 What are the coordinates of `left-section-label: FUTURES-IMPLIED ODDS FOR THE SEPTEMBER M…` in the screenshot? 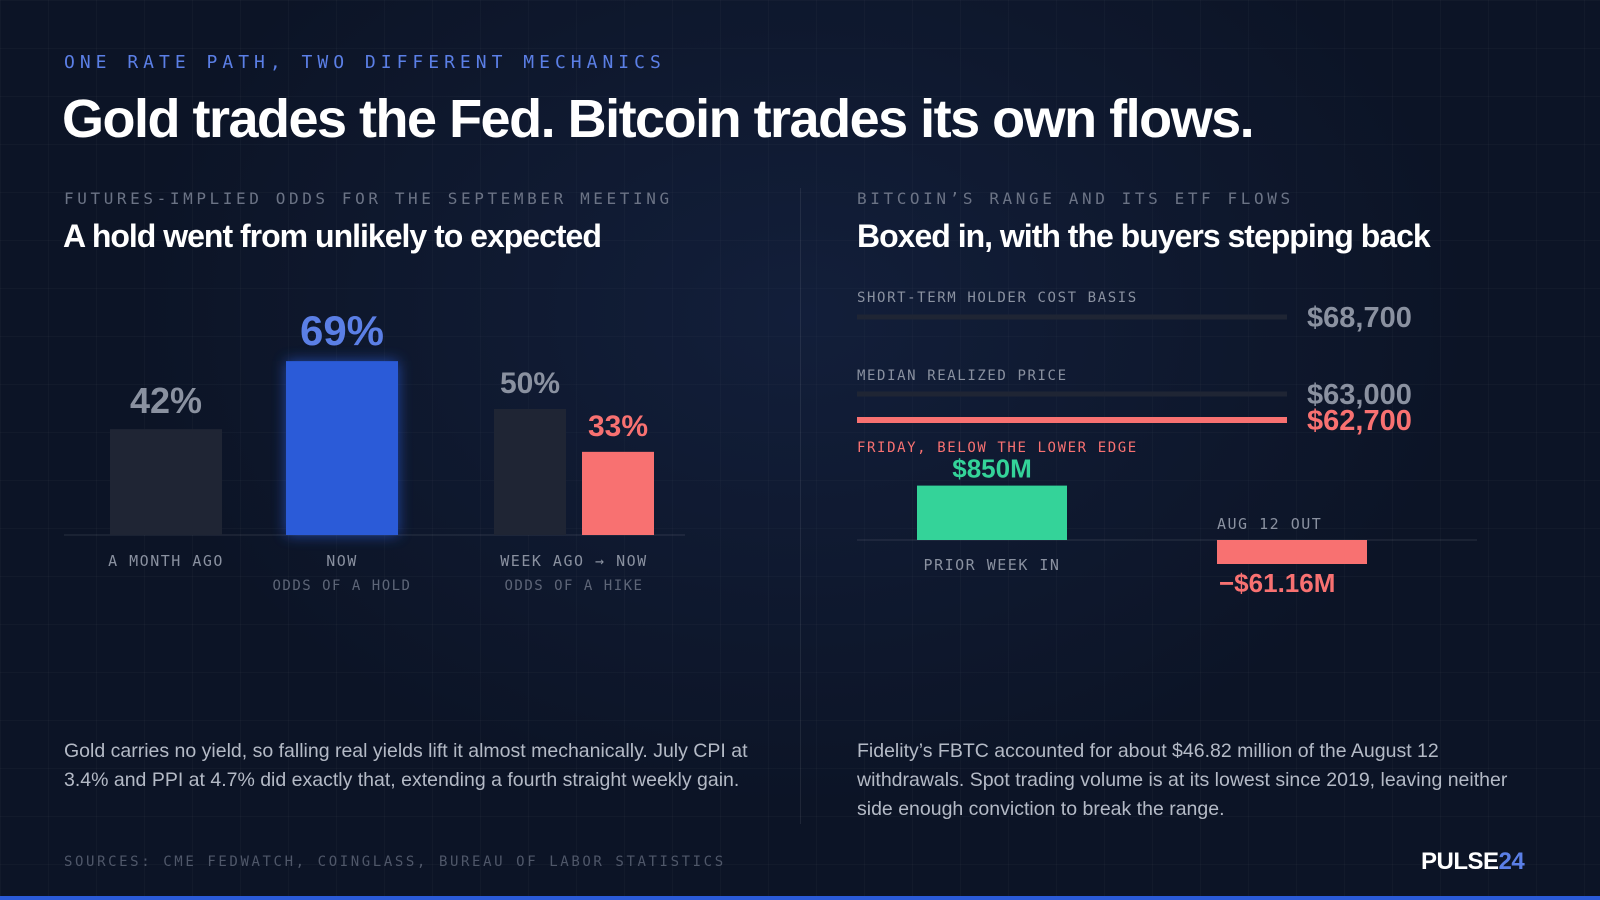 It's located at (368, 198).